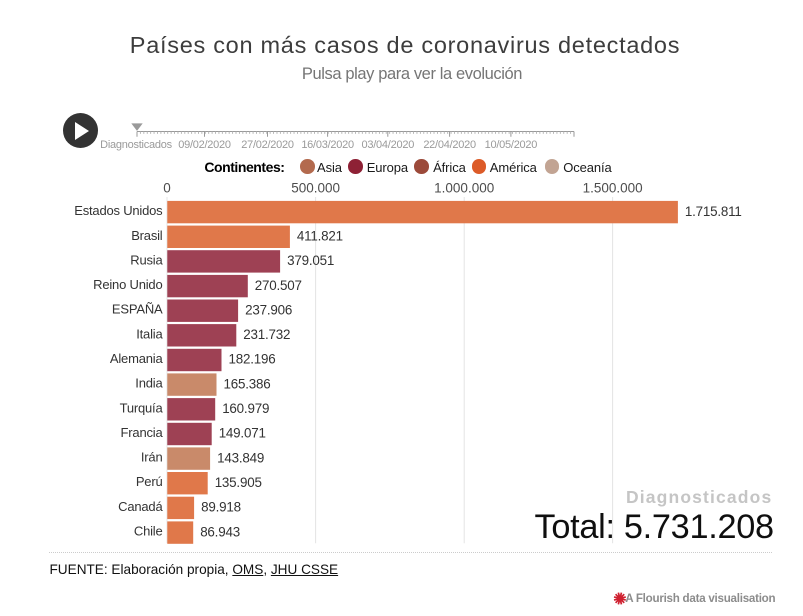 The image size is (803, 616). What do you see at coordinates (266, 334) in the screenshot?
I see `svg-text: 231.732` at bounding box center [266, 334].